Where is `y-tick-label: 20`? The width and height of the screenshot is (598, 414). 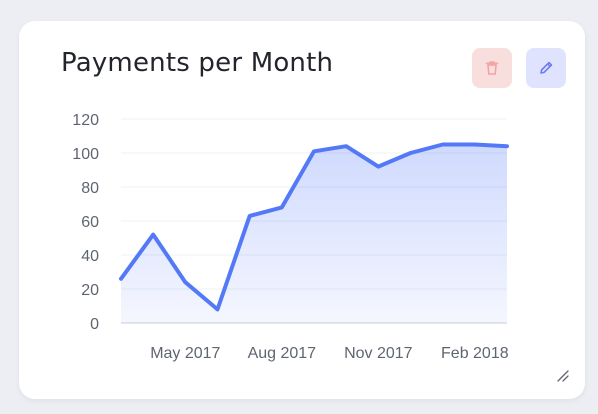 y-tick-label: 20 is located at coordinates (90, 290).